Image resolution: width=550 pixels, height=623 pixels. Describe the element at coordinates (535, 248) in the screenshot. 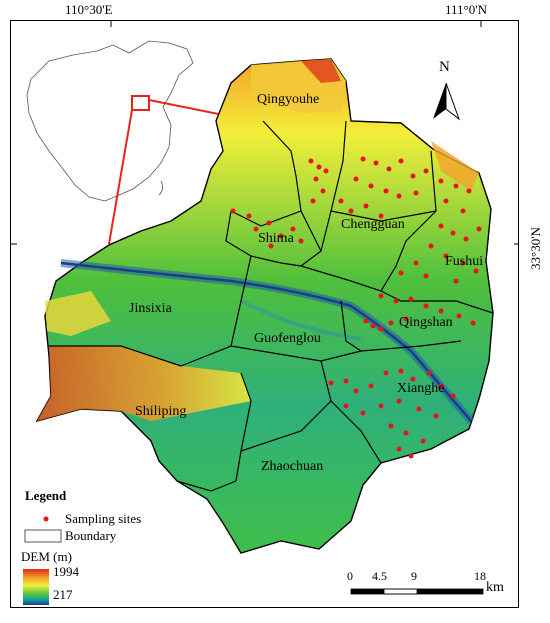

I see `lat-label-right: 33°30'N` at that location.